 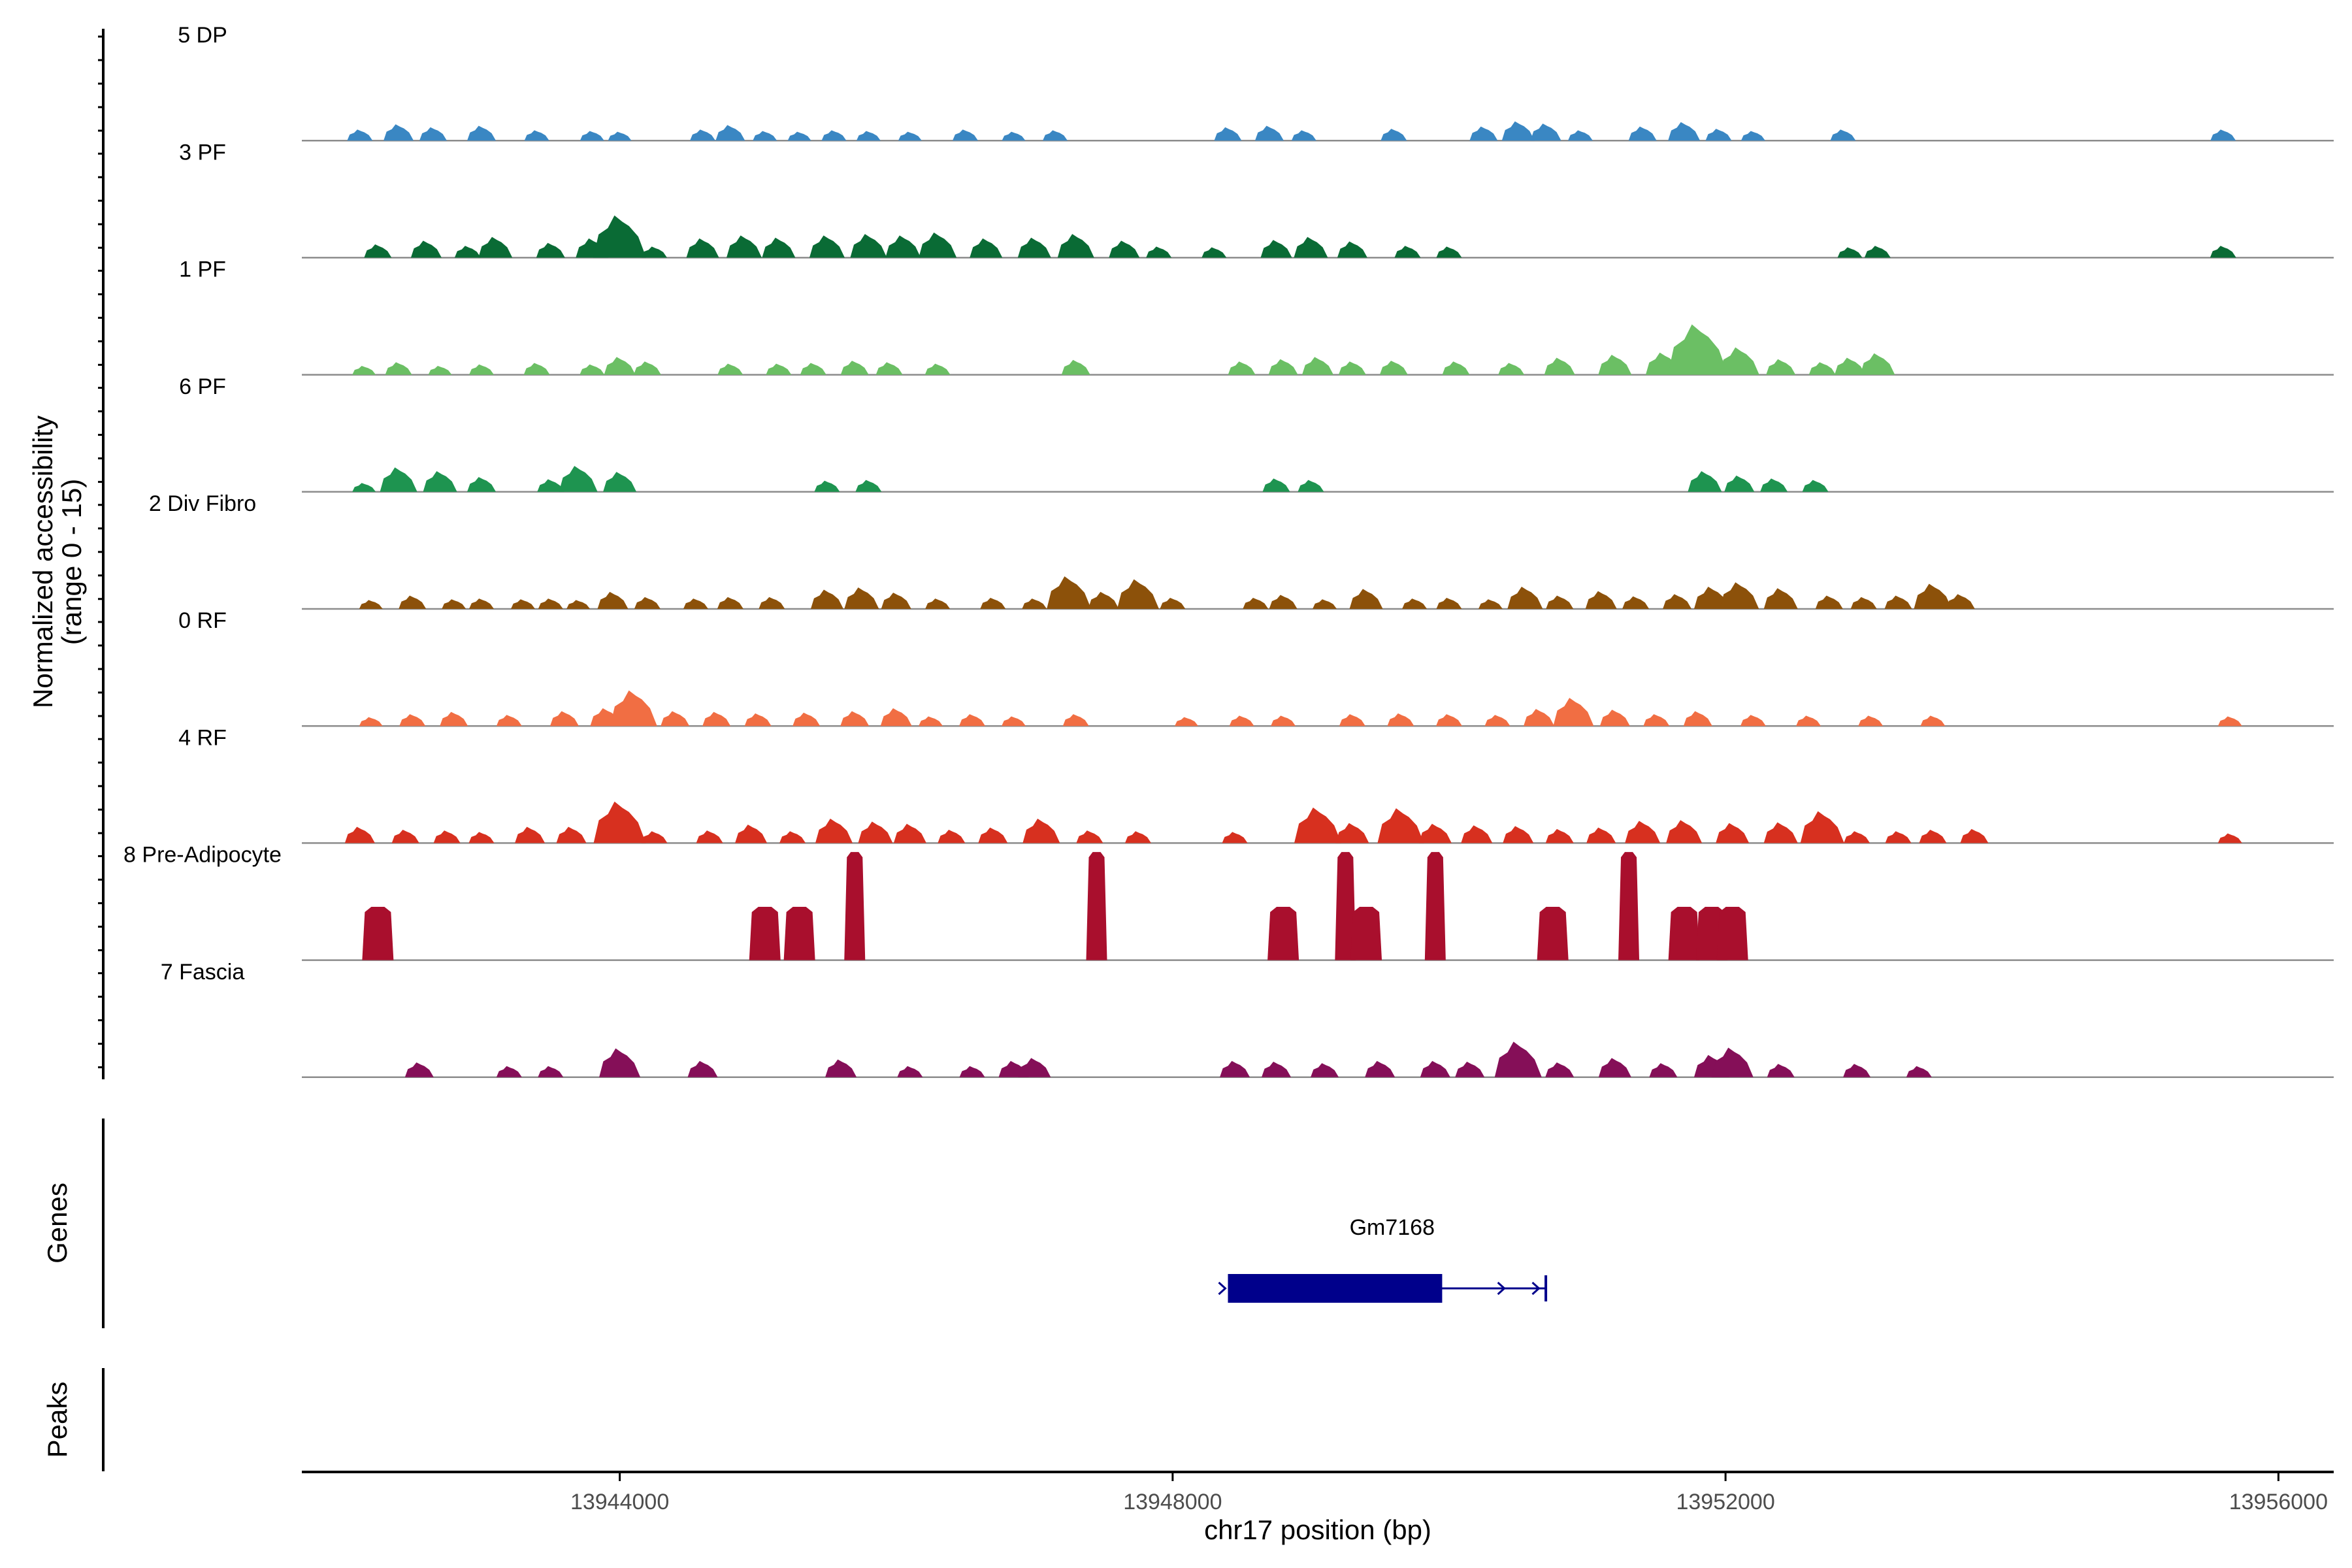 What do you see at coordinates (202, 269) in the screenshot?
I see `track-label: 1 PF` at bounding box center [202, 269].